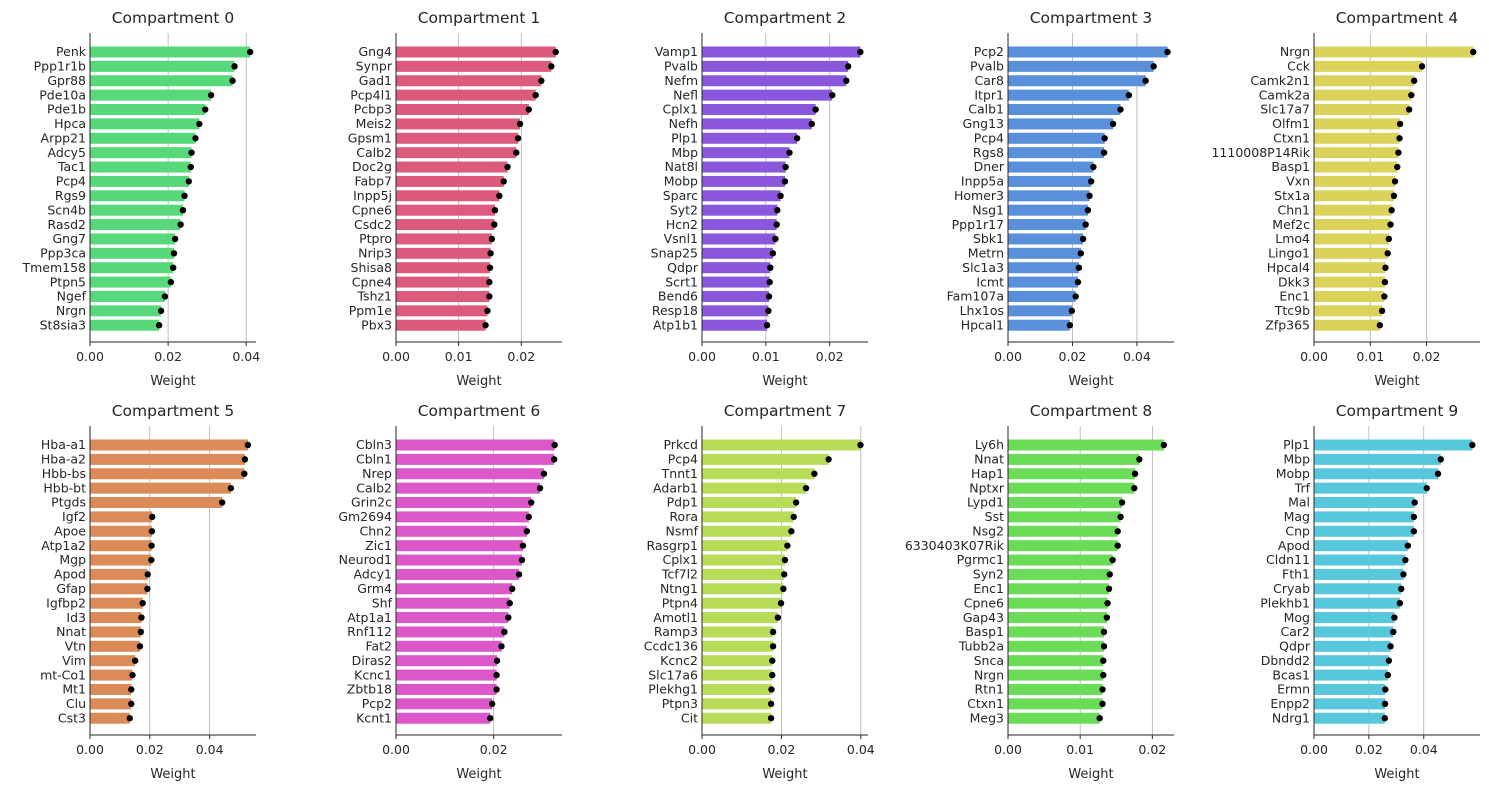 The image size is (1489, 790). What do you see at coordinates (147, 588) in the screenshot?
I see `marker-gfap` at bounding box center [147, 588].